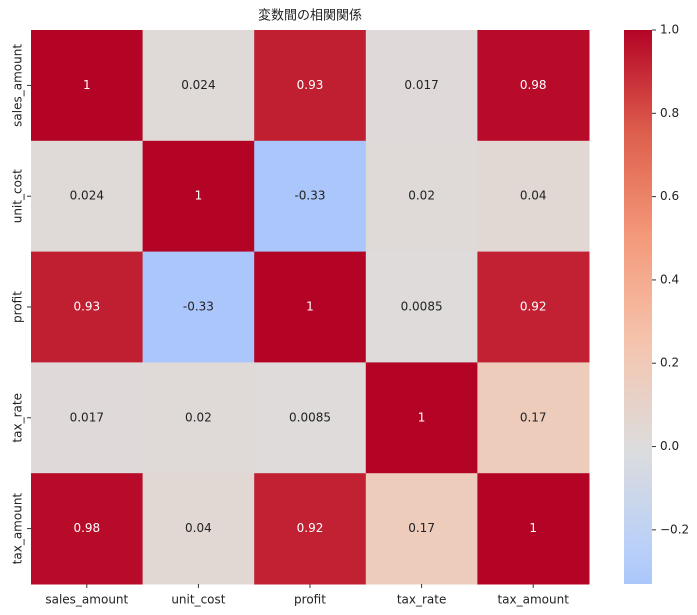 Image resolution: width=697 pixels, height=615 pixels. Describe the element at coordinates (674, 529) in the screenshot. I see `colorbar-tick-label: −0.2` at that location.